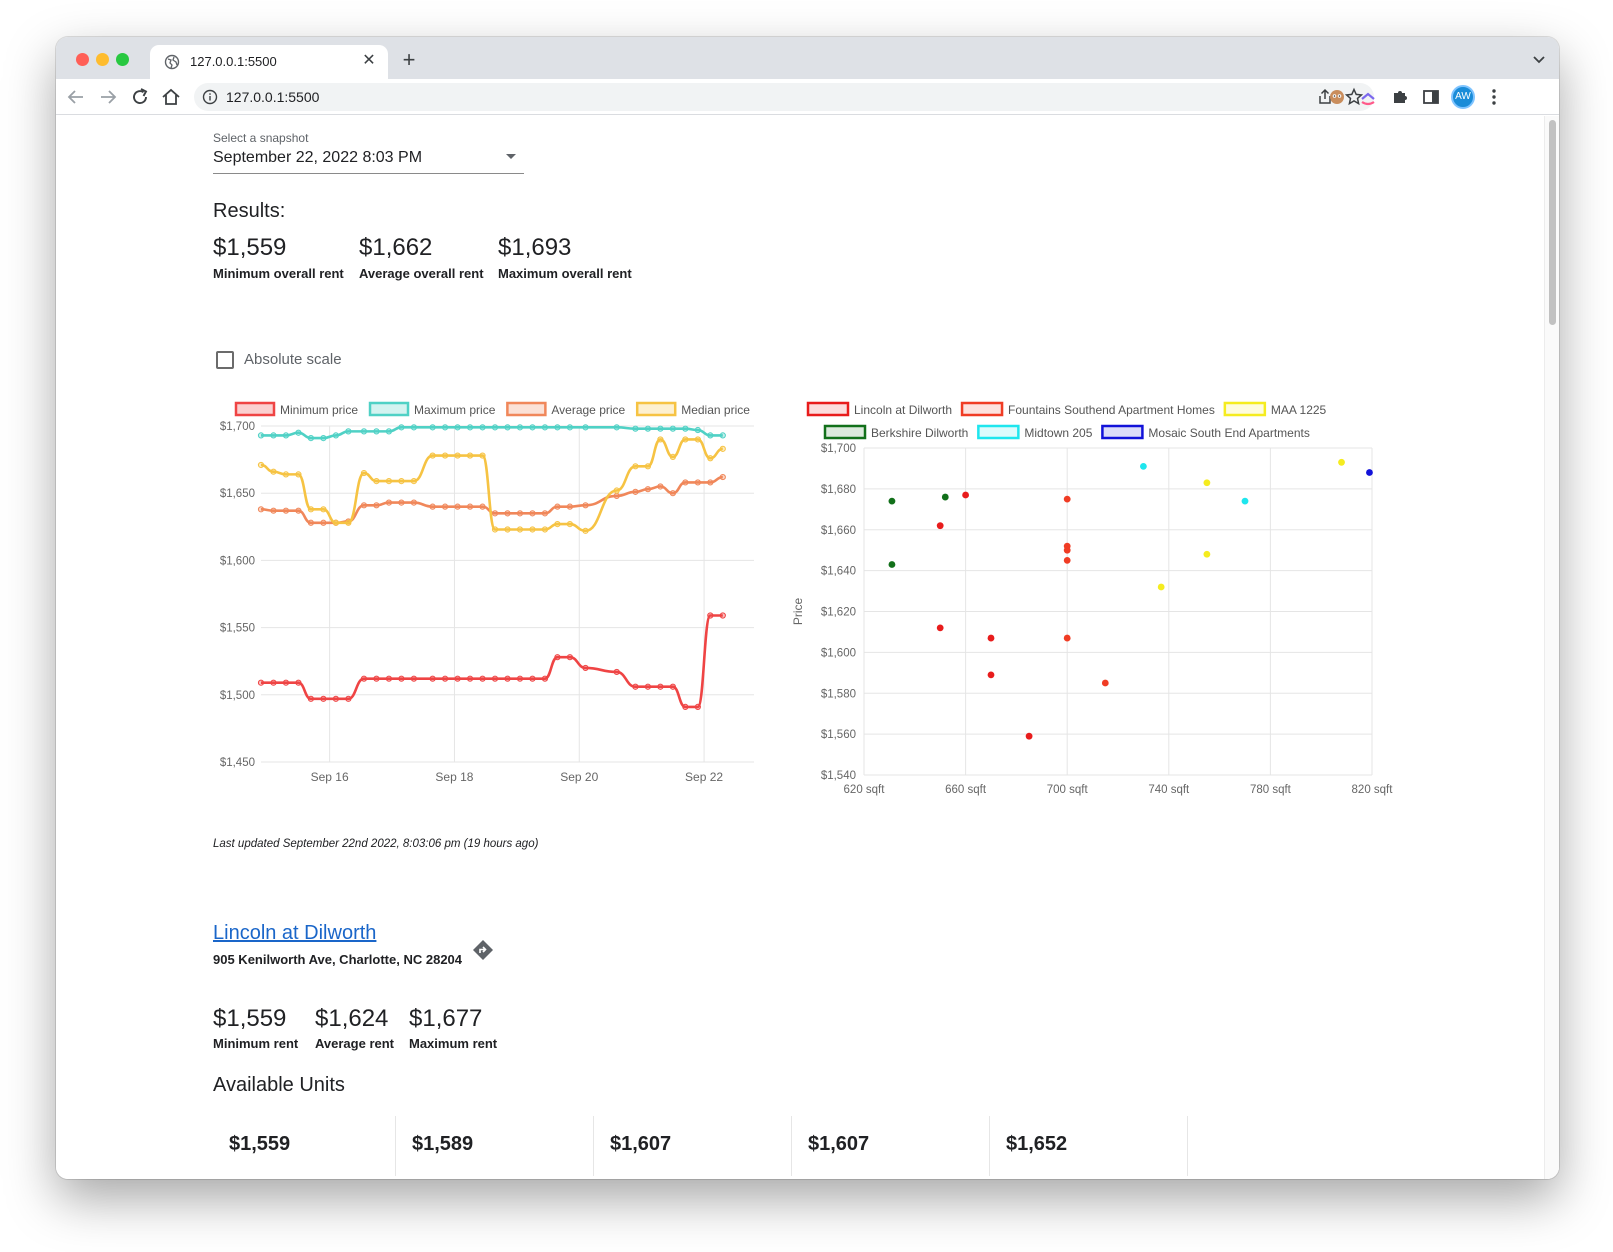 The height and width of the screenshot is (1252, 1613). What do you see at coordinates (784, 97) in the screenshot?
I see `address-bar: 127.0.0.1:5500` at bounding box center [784, 97].